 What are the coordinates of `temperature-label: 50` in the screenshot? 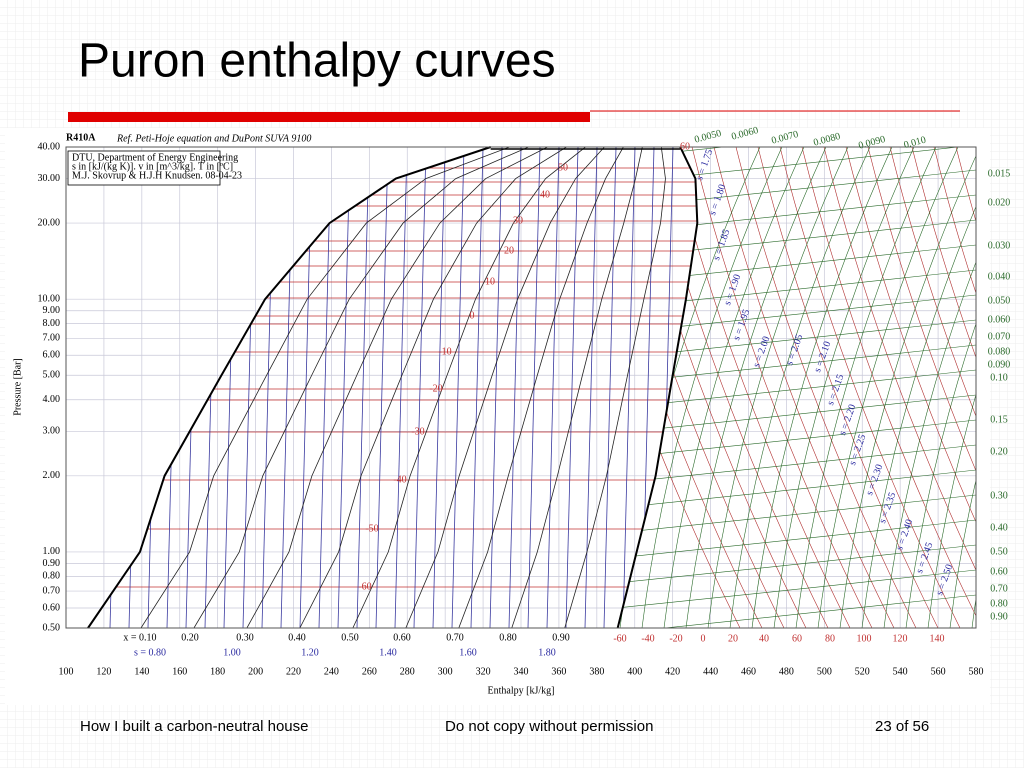 It's located at (563, 167).